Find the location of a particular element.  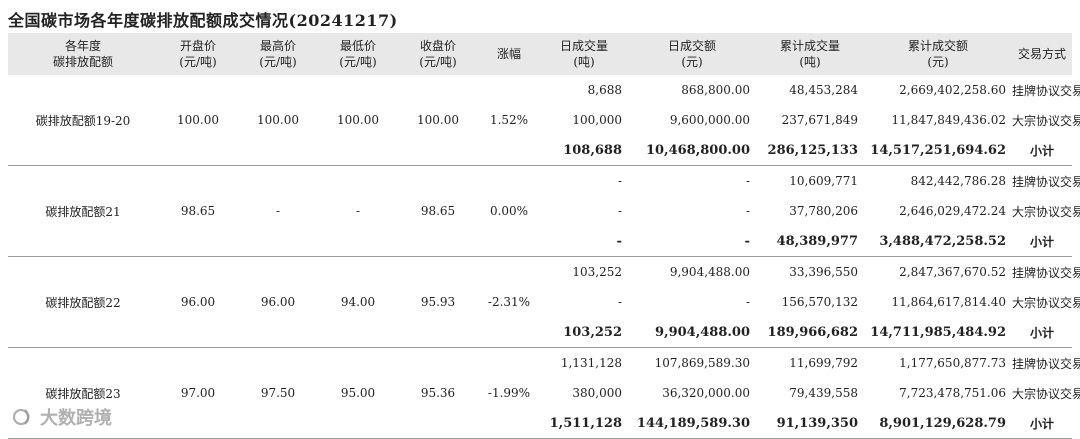

low-price-cell: 95.00 is located at coordinates (358, 393).